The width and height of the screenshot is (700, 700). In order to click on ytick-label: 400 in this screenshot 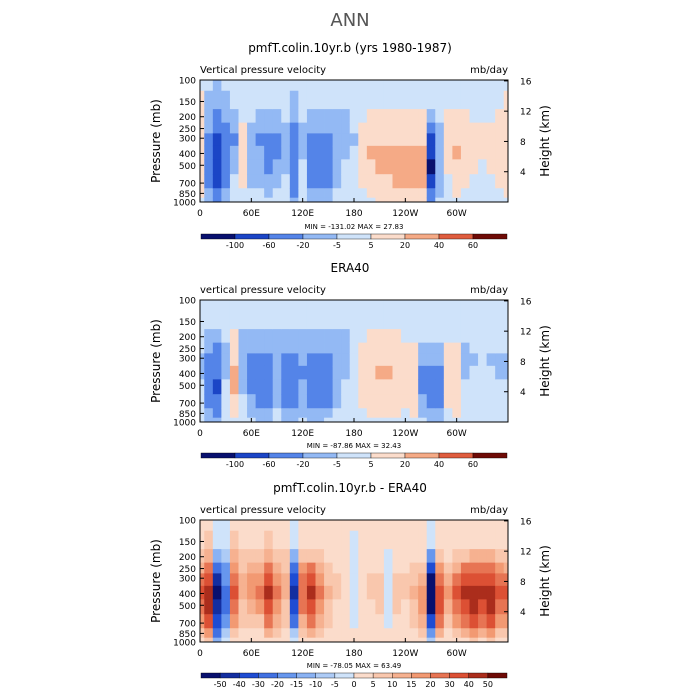, I will do `click(187, 375)`.